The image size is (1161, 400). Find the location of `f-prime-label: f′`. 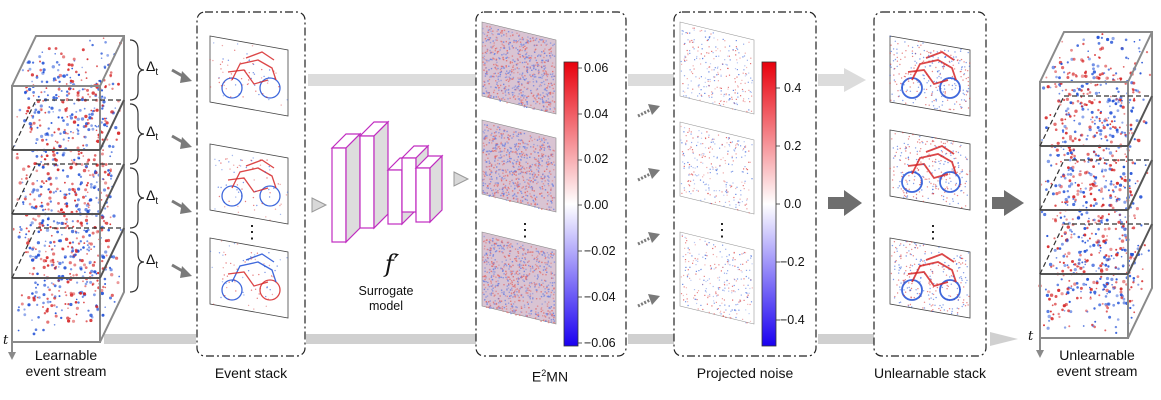

f-prime-label: f′ is located at coordinates (392, 264).